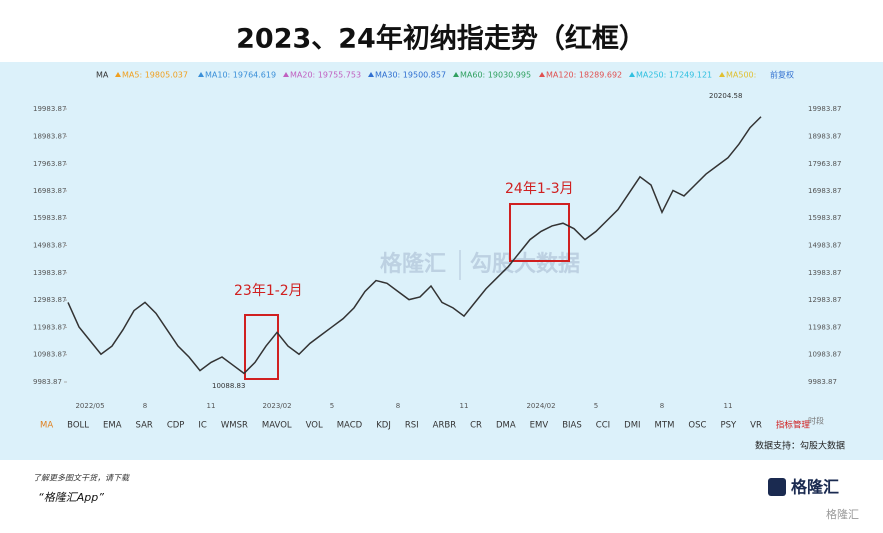  Describe the element at coordinates (350, 426) in the screenshot. I see `indicator-tab: MACD` at that location.